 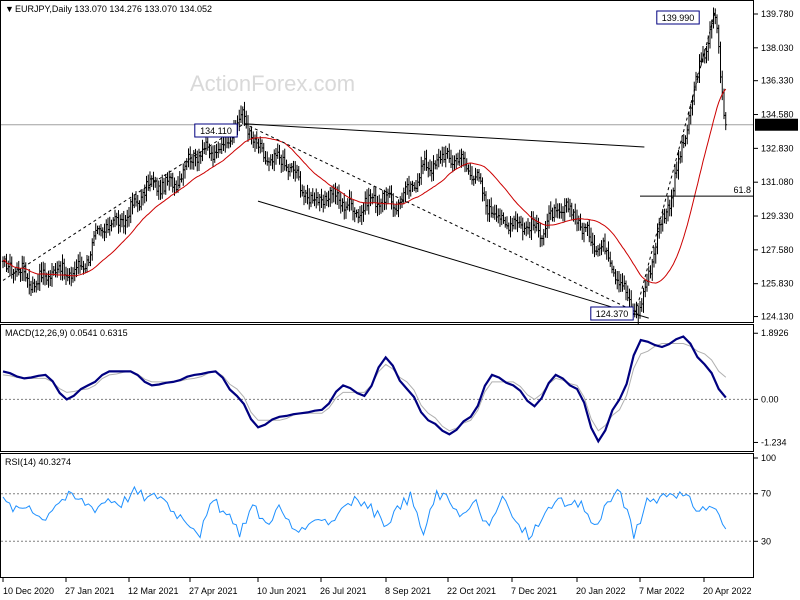 What do you see at coordinates (777, 14) in the screenshot?
I see `price-axis-label: 139.780` at bounding box center [777, 14].